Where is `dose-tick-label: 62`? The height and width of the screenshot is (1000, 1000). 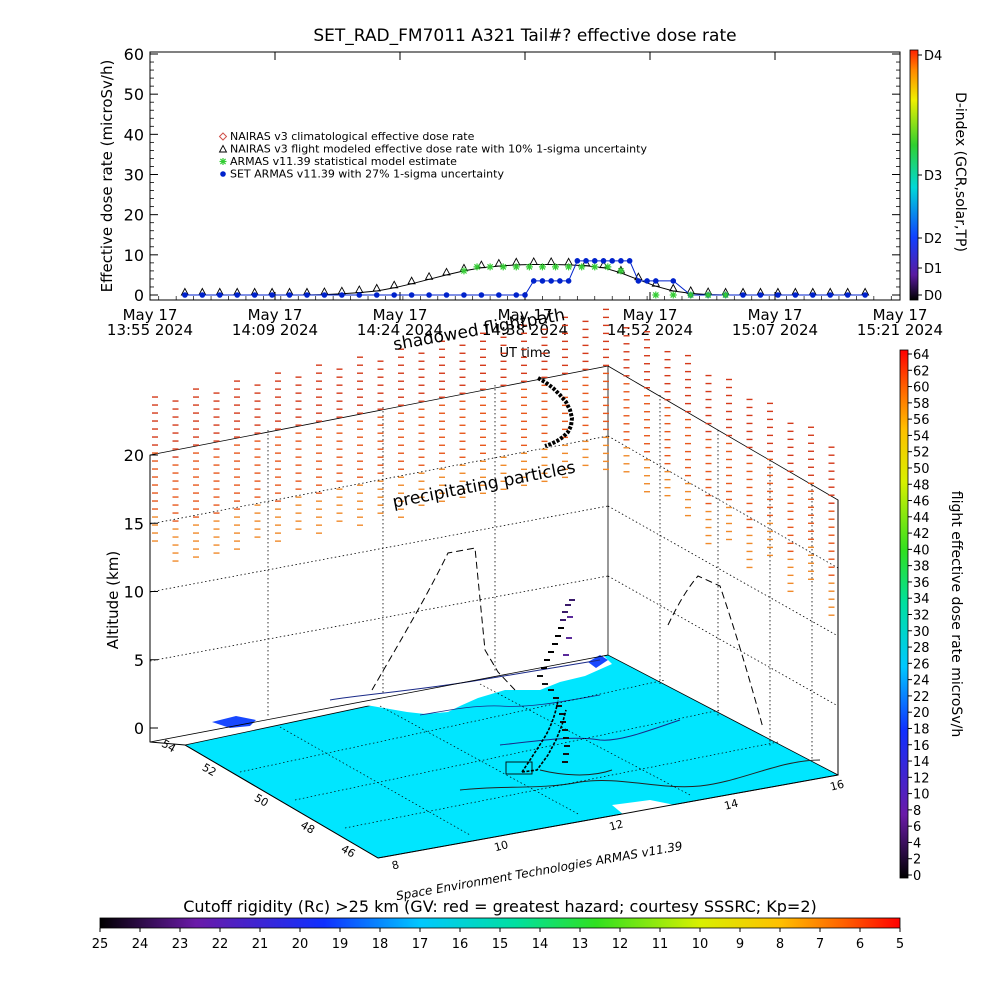
dose-tick-label: 62 is located at coordinates (921, 371).